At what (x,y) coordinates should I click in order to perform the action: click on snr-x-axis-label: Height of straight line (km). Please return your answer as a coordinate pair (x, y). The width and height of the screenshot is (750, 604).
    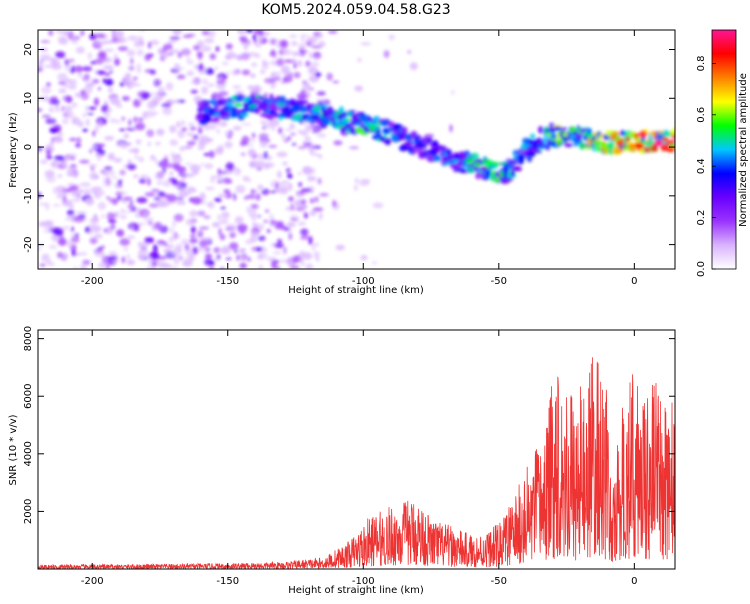
    Looking at the image, I should click on (356, 590).